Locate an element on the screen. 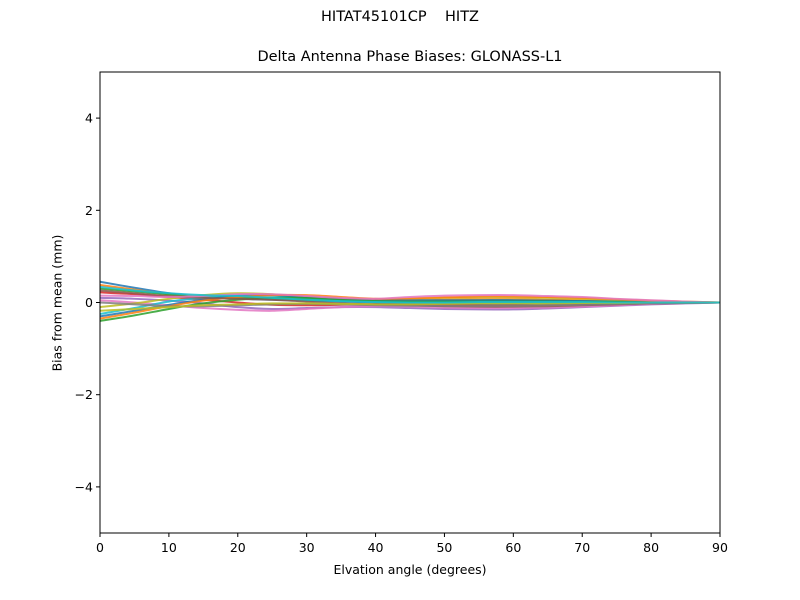 Image resolution: width=800 pixels, height=600 pixels. x-tick-label: 20 is located at coordinates (238, 547).